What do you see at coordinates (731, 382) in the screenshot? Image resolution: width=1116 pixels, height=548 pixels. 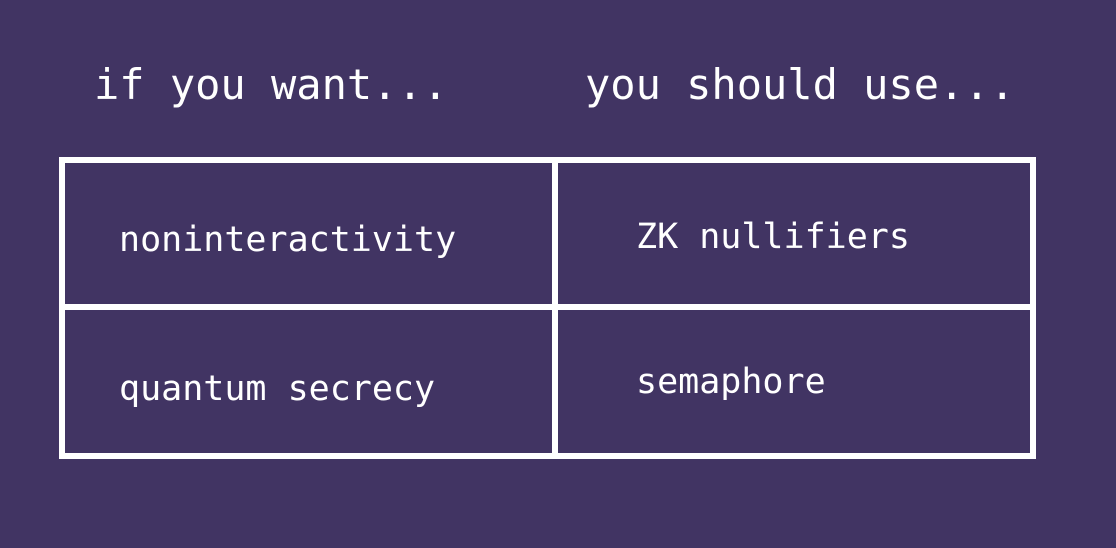 I see `cell-use-row-2: semaphore` at bounding box center [731, 382].